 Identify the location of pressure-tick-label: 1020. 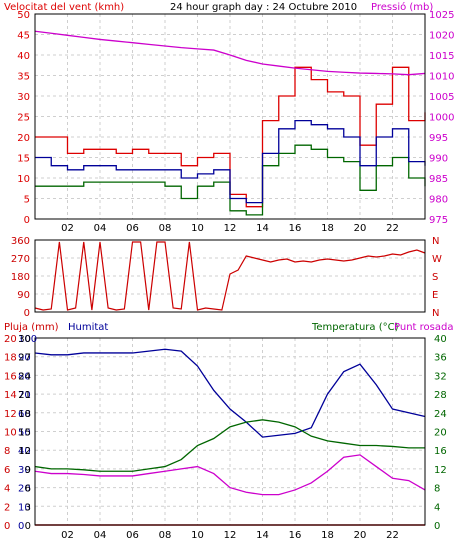
(441, 36).